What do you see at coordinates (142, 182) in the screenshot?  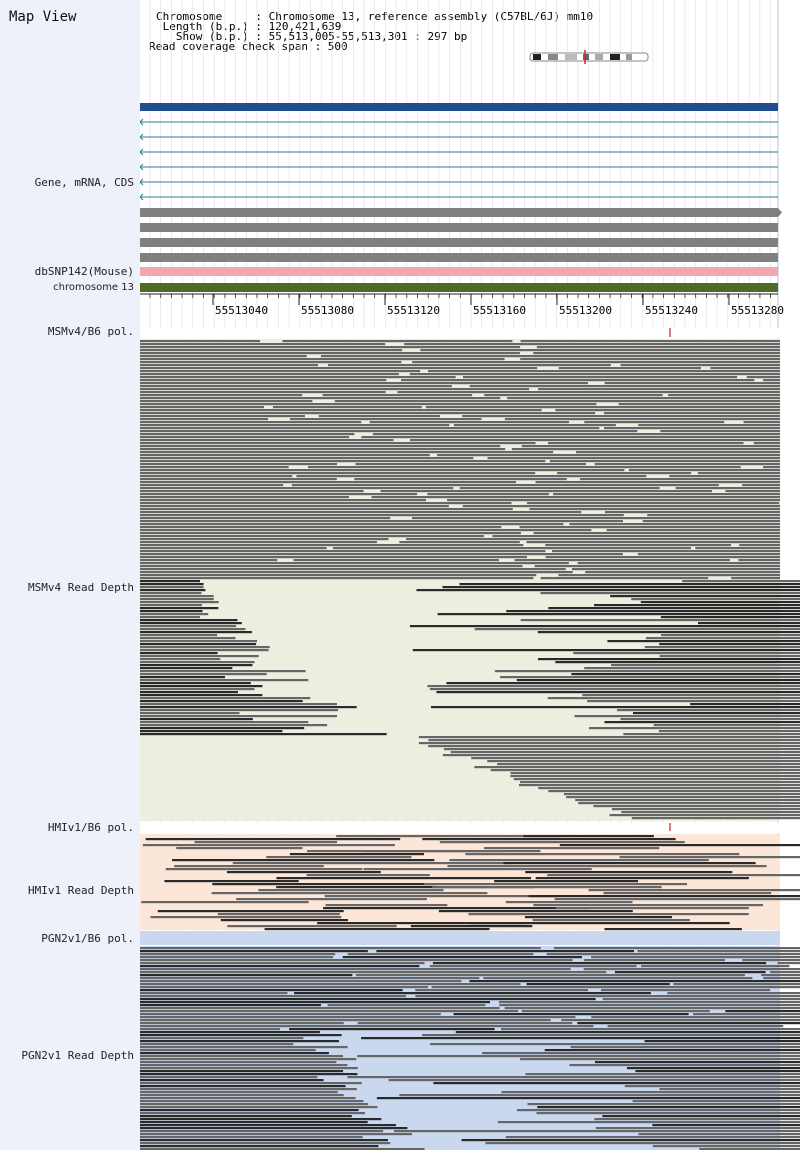 I see `strand-arrow-icon` at bounding box center [142, 182].